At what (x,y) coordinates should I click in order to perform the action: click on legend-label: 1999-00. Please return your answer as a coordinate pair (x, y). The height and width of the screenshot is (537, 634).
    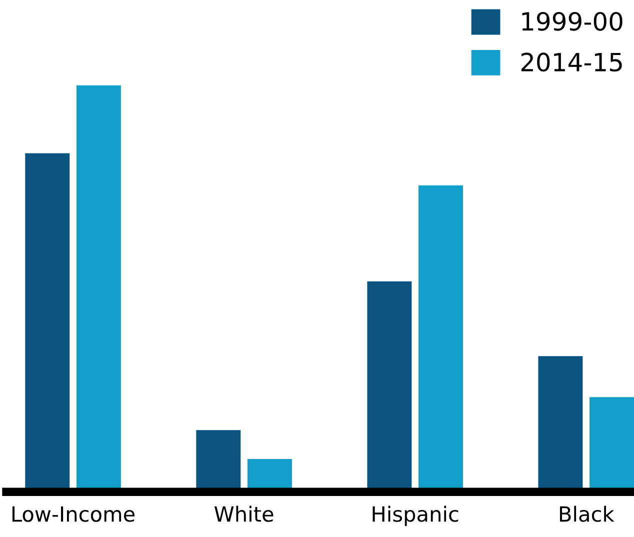
    Looking at the image, I should click on (572, 21).